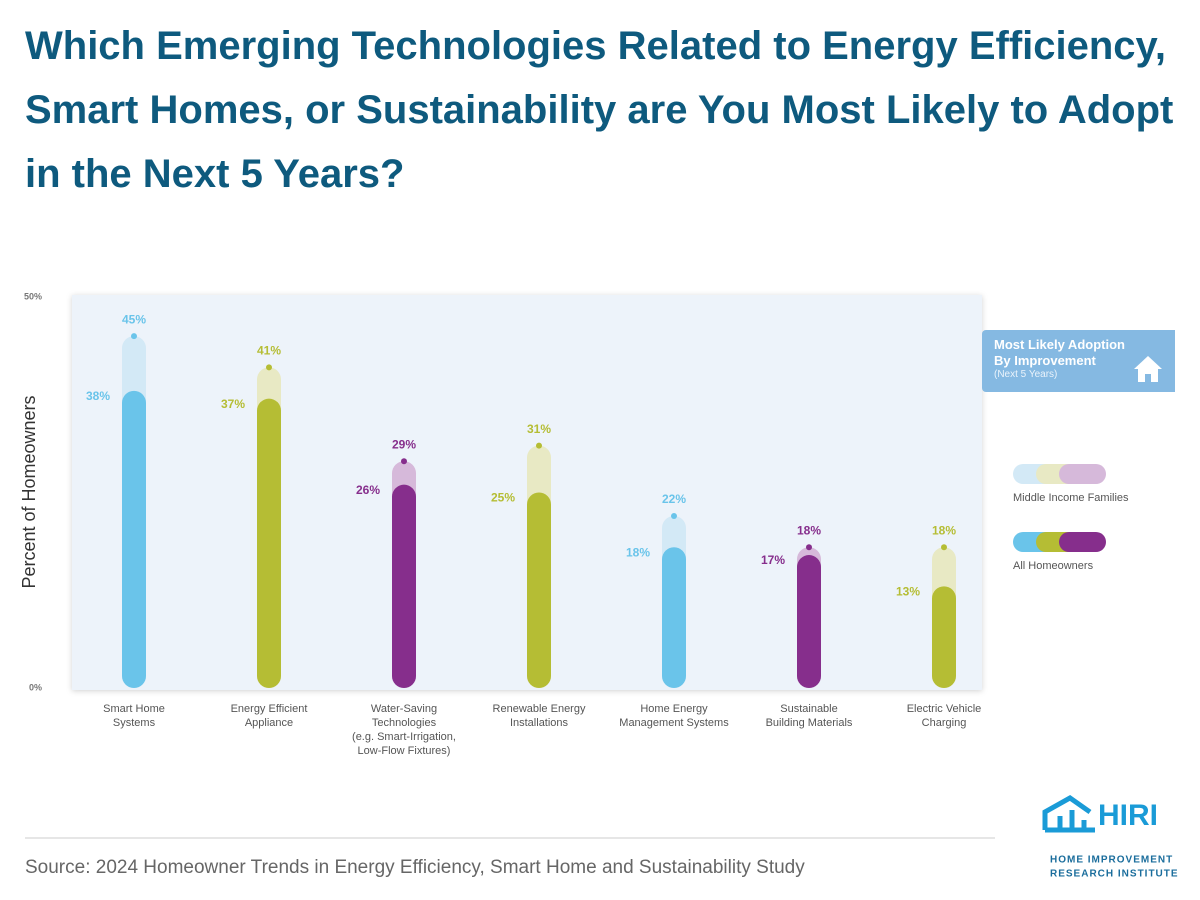 This screenshot has height=900, width=1200. Describe the element at coordinates (233, 404) in the screenshot. I see `value-label: 37%` at that location.